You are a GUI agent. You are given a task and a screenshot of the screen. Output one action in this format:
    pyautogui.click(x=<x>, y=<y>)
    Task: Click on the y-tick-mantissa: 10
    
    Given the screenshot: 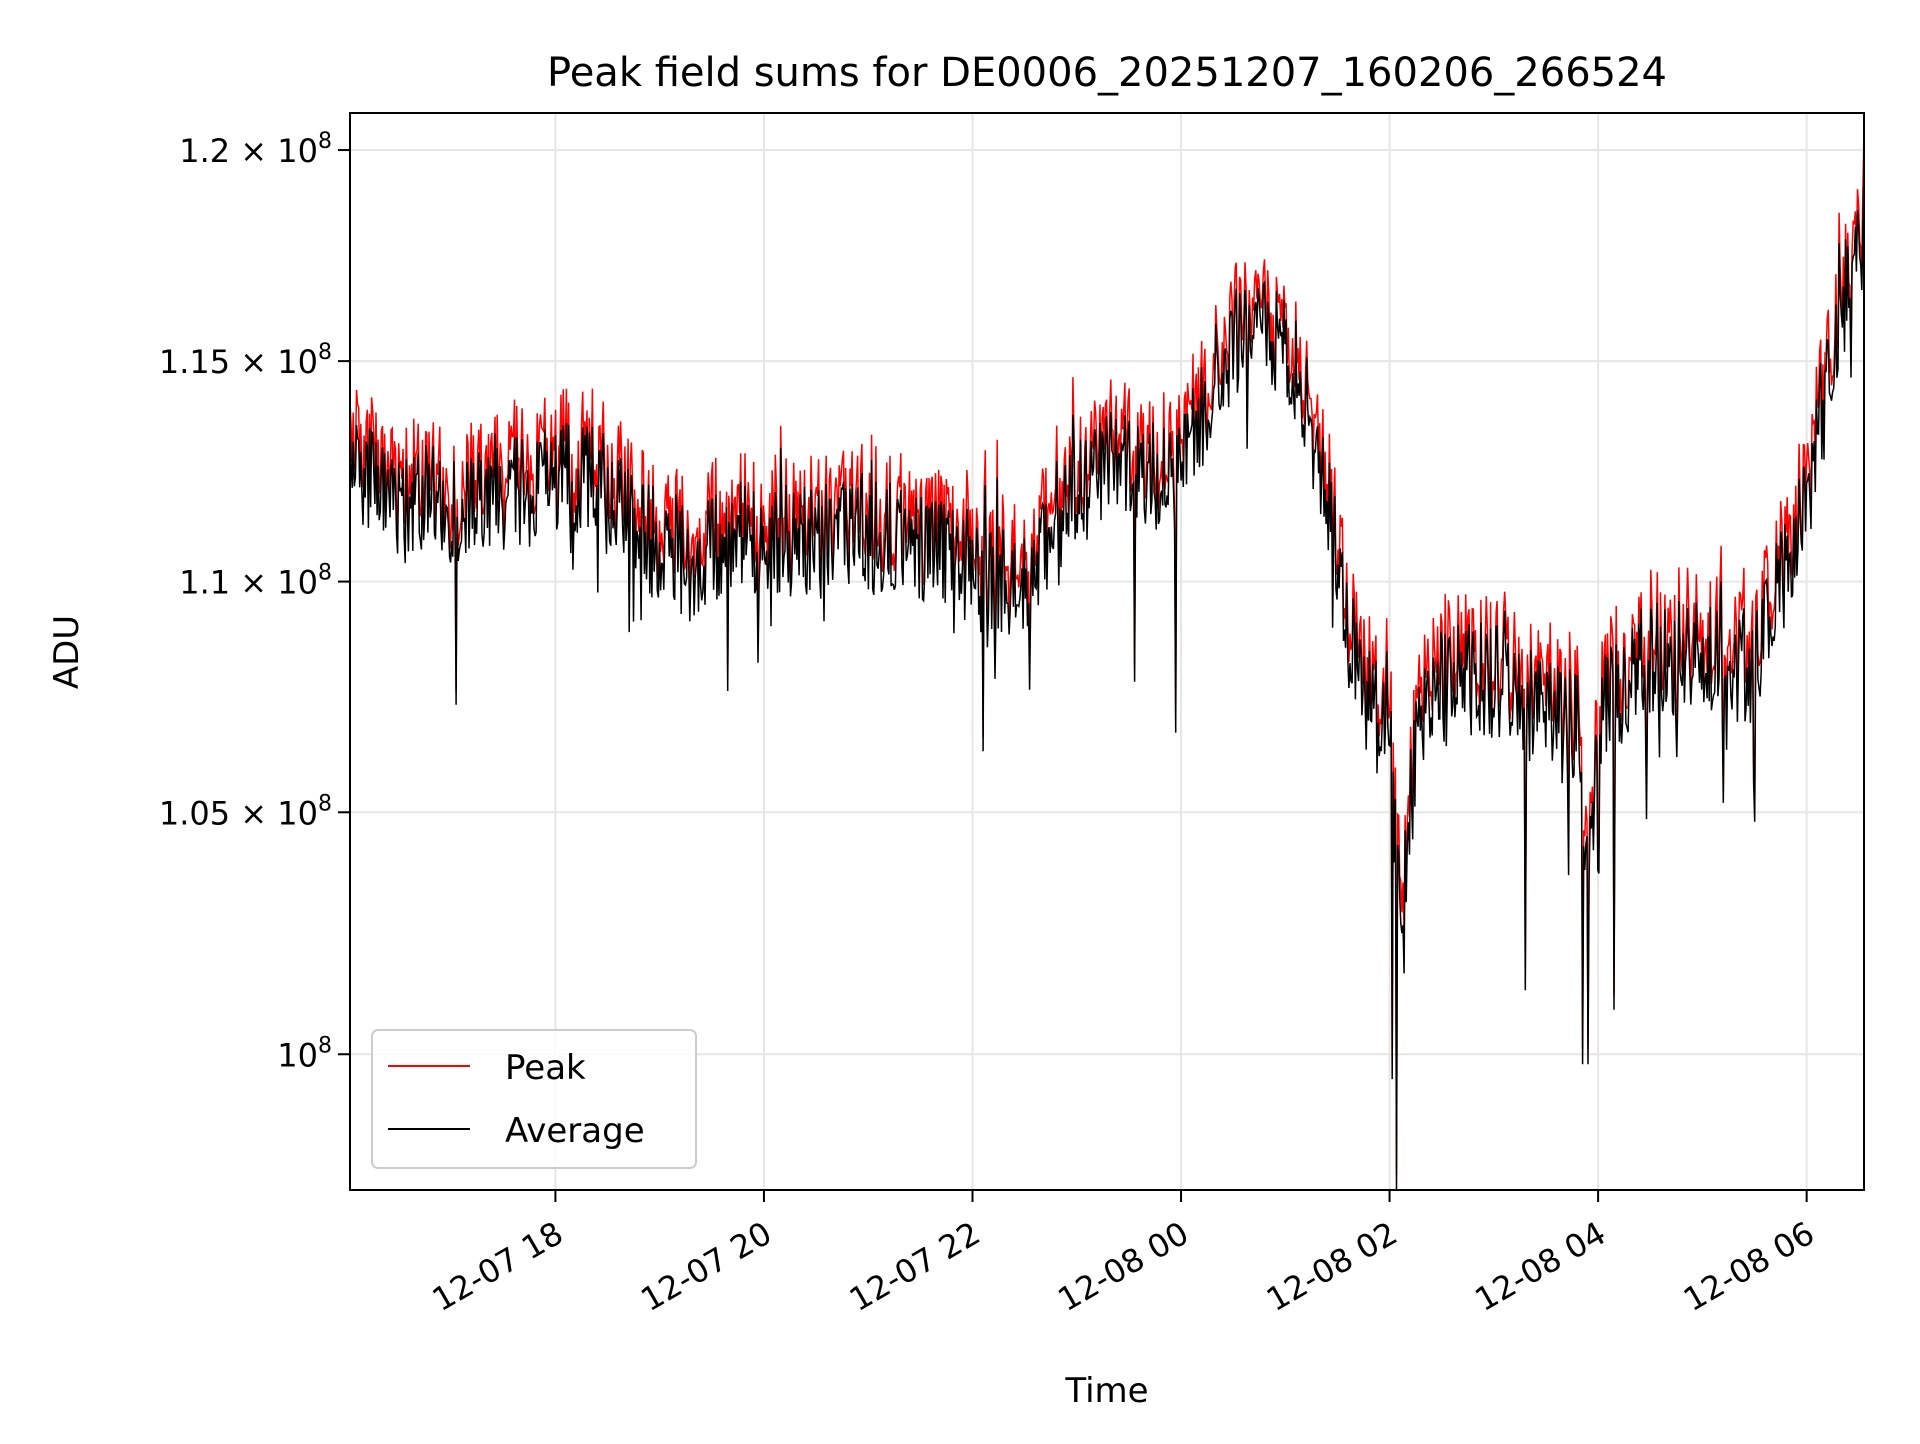 What is the action you would take?
    pyautogui.click(x=297, y=1055)
    